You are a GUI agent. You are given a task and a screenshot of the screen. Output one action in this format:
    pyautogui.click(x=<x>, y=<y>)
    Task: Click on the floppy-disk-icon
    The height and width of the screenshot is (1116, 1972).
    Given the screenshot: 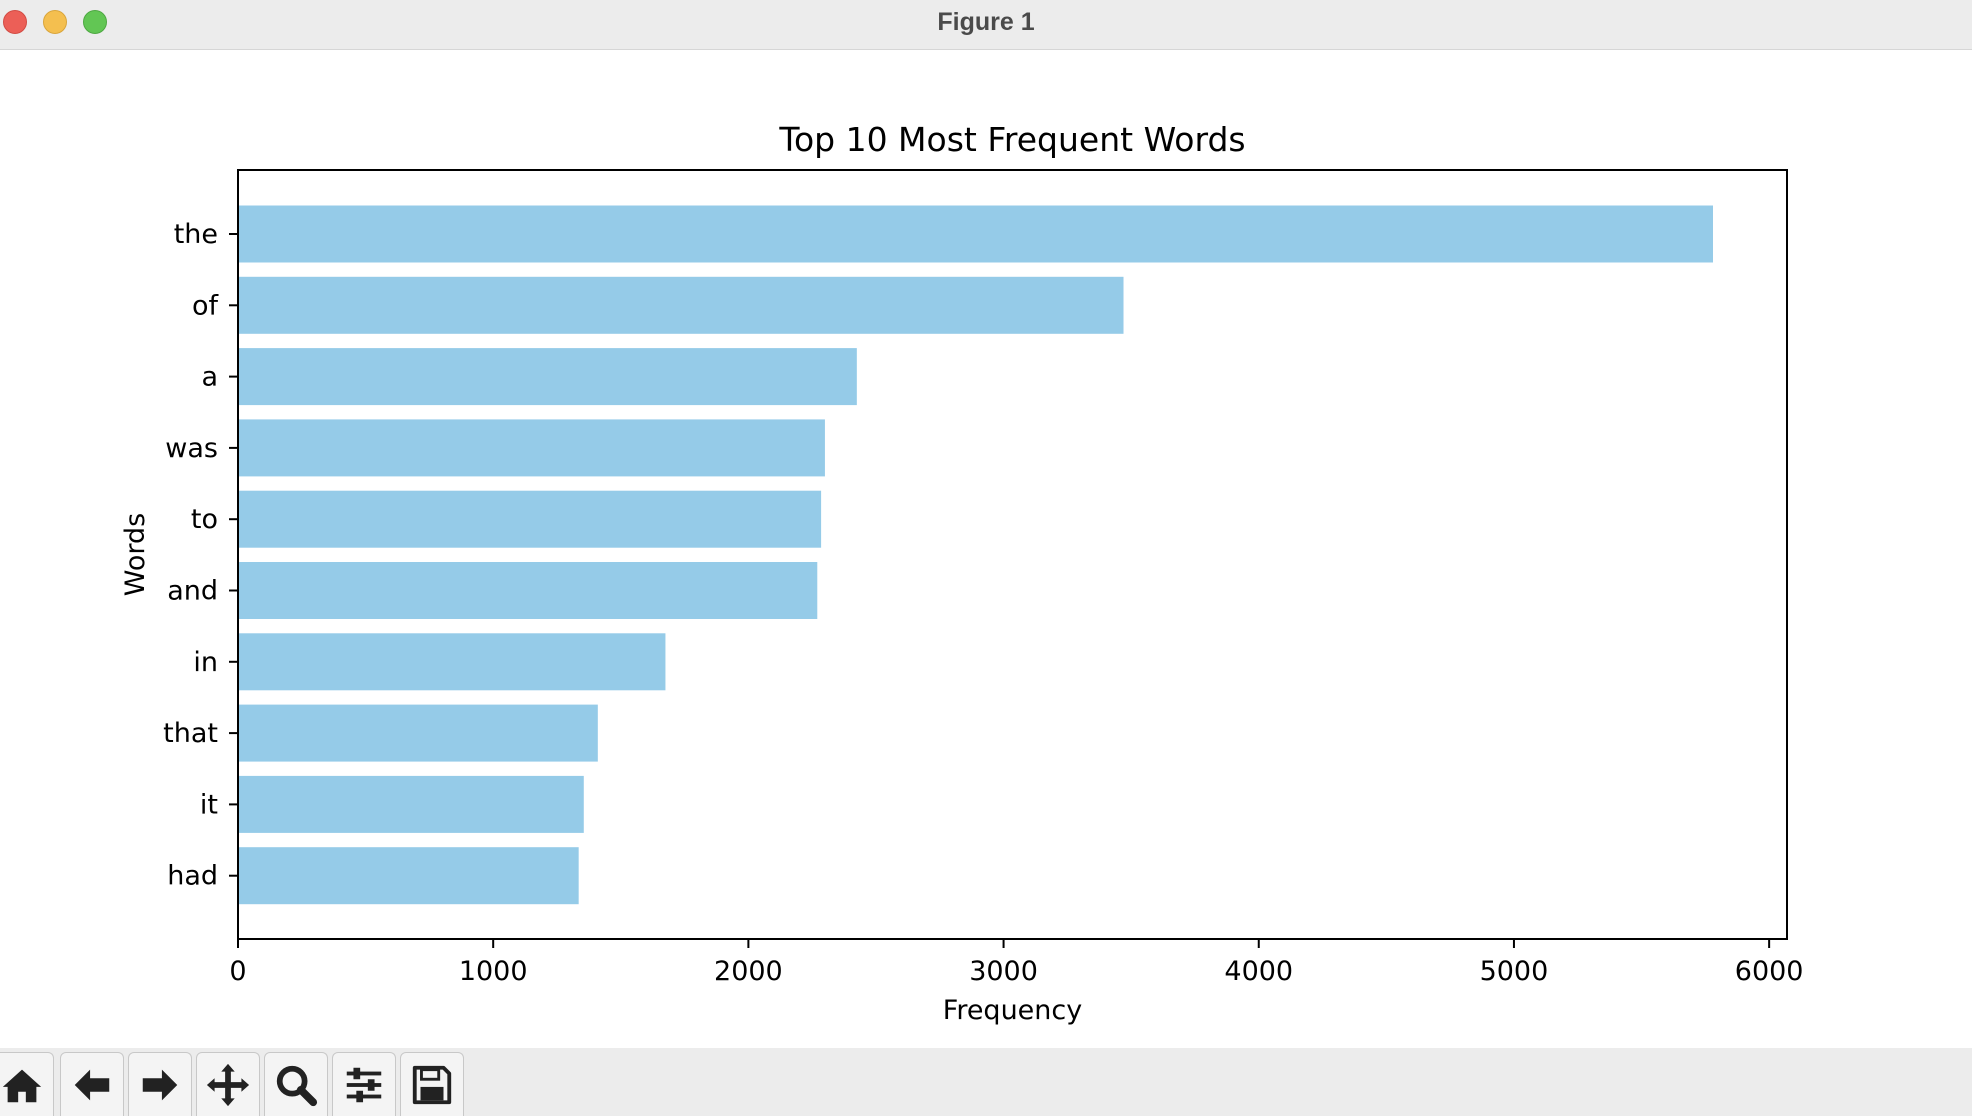 What is the action you would take?
    pyautogui.click(x=432, y=1084)
    